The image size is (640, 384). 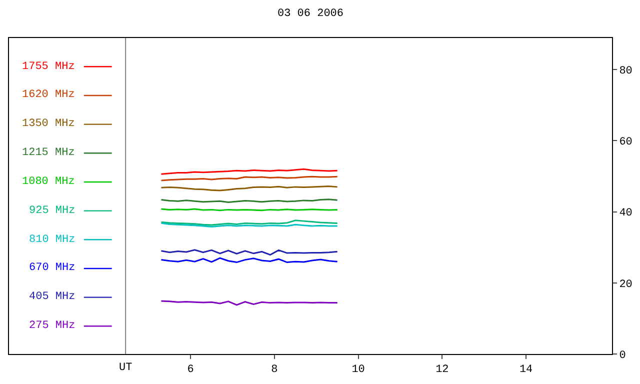 What do you see at coordinates (52, 297) in the screenshot?
I see `legend-label: 405 MHz` at bounding box center [52, 297].